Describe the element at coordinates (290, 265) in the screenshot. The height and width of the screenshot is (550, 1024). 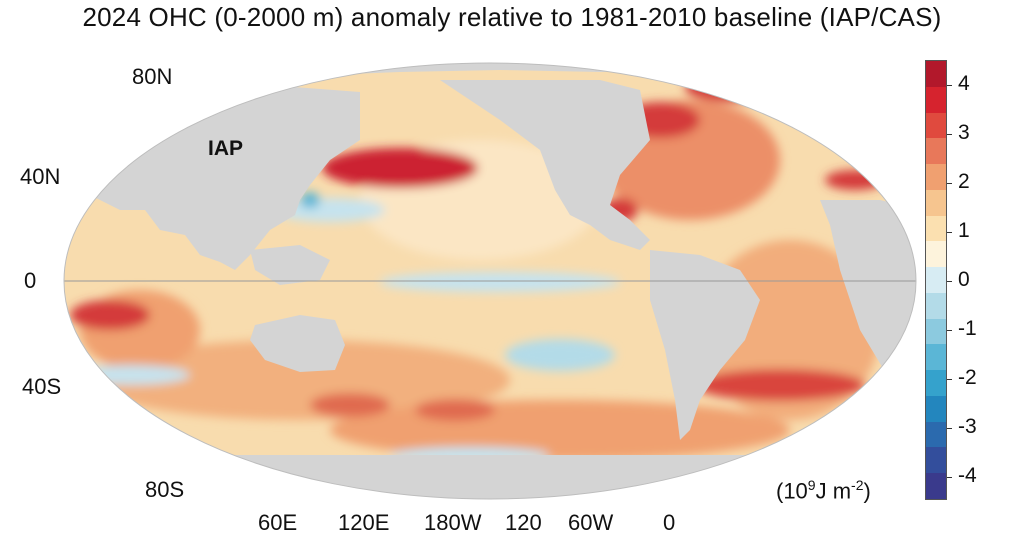
I see `maritime-continent` at that location.